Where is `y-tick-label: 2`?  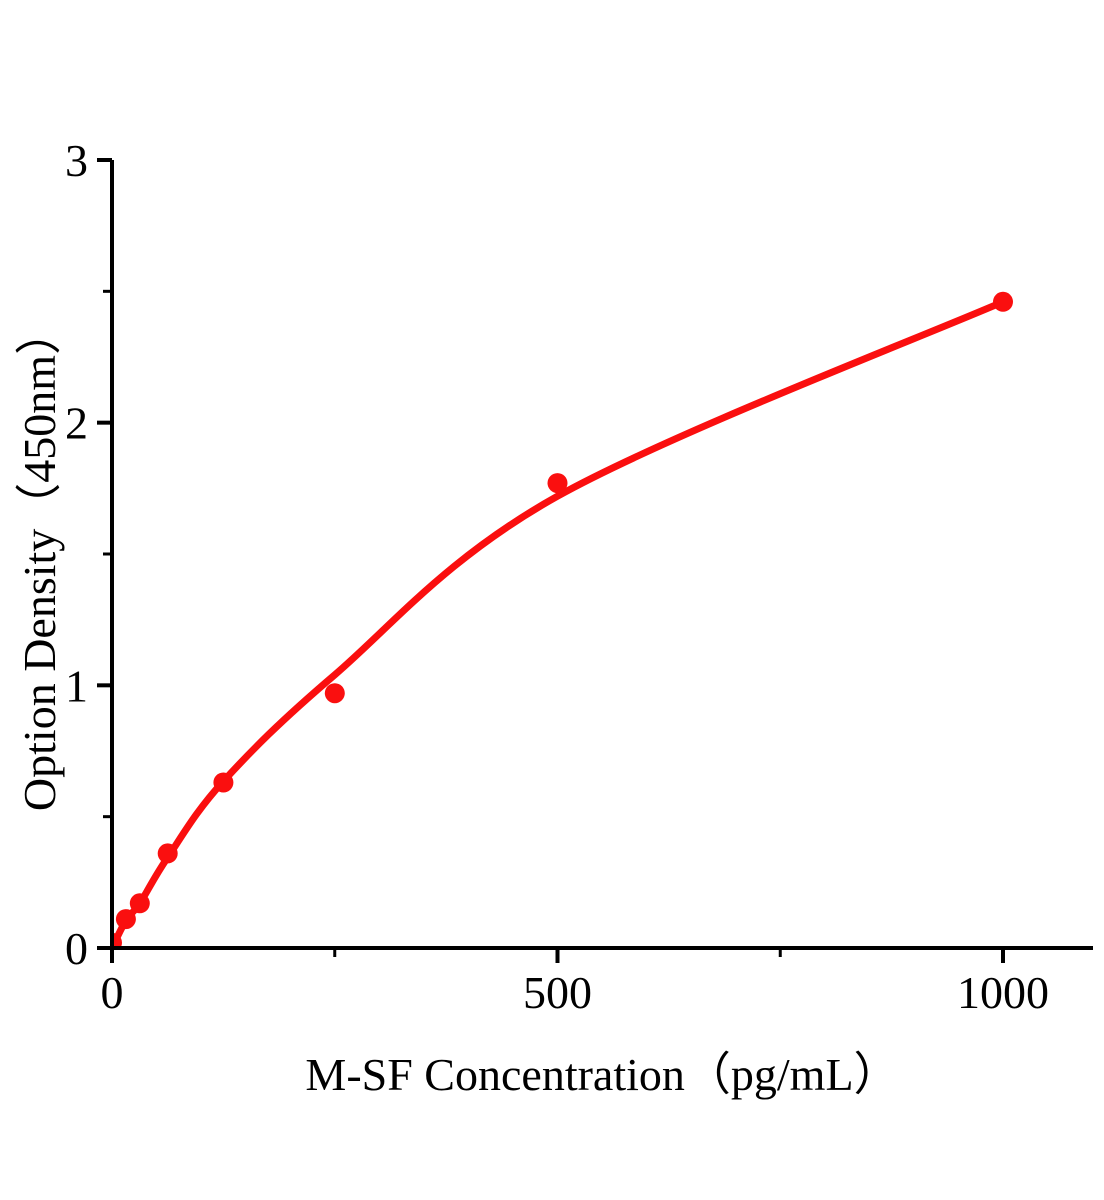 y-tick-label: 2 is located at coordinates (76, 423).